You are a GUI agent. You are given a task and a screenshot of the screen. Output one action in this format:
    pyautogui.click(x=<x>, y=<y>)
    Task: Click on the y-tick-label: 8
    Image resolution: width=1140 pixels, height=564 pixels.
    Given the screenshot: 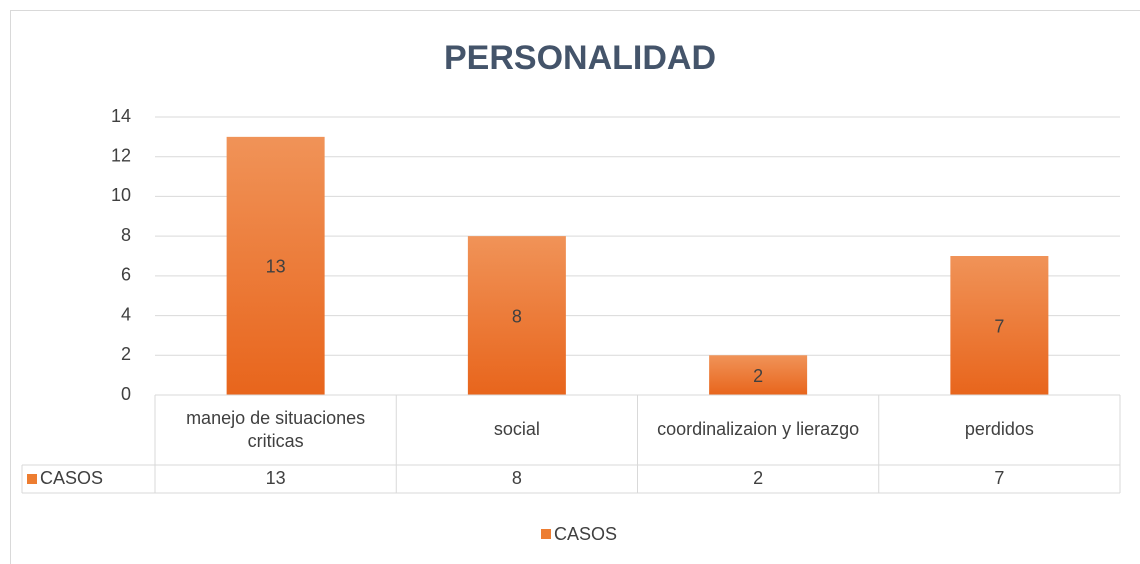 What is the action you would take?
    pyautogui.click(x=126, y=235)
    